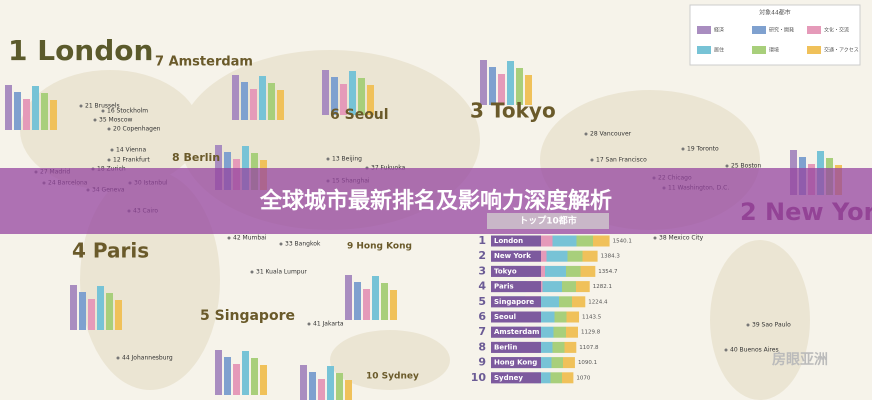 This screenshot has height=400, width=872. I want to click on banner-title: 全球城市最新排名及影响力深度解析, so click(435, 201).